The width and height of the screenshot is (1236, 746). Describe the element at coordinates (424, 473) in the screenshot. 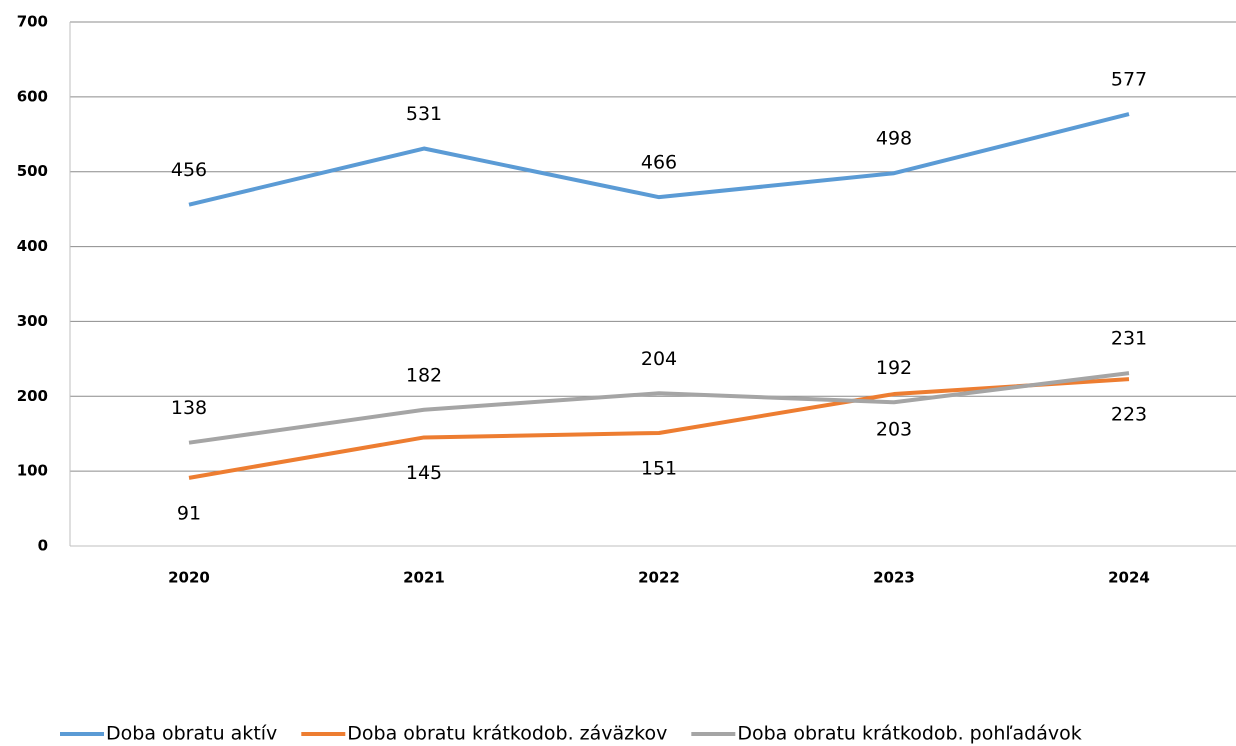

I see `data-label: 145` at that location.